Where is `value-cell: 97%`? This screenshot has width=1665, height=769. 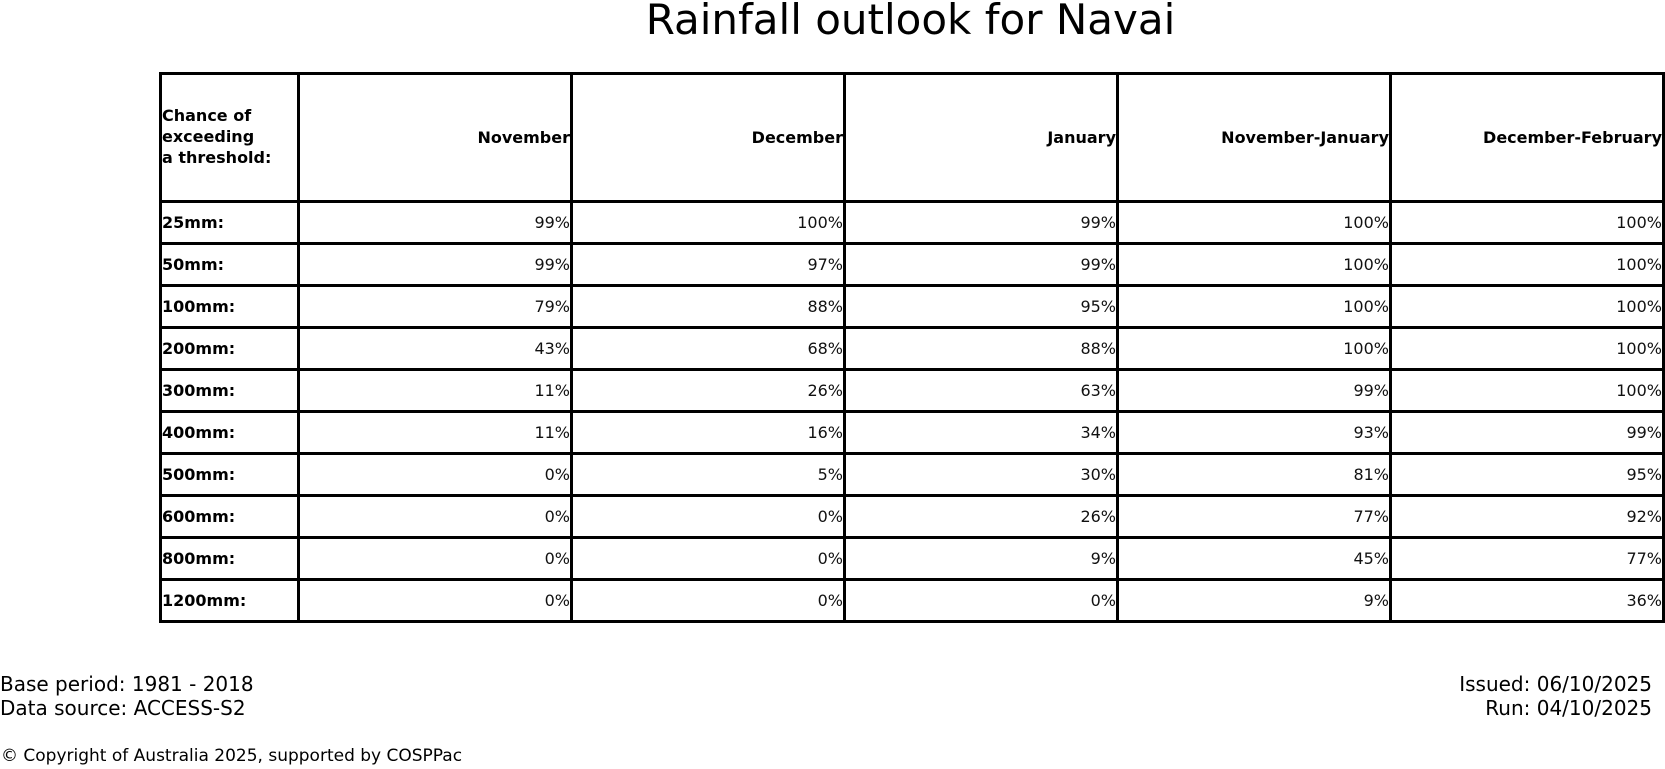
value-cell: 97% is located at coordinates (708, 264).